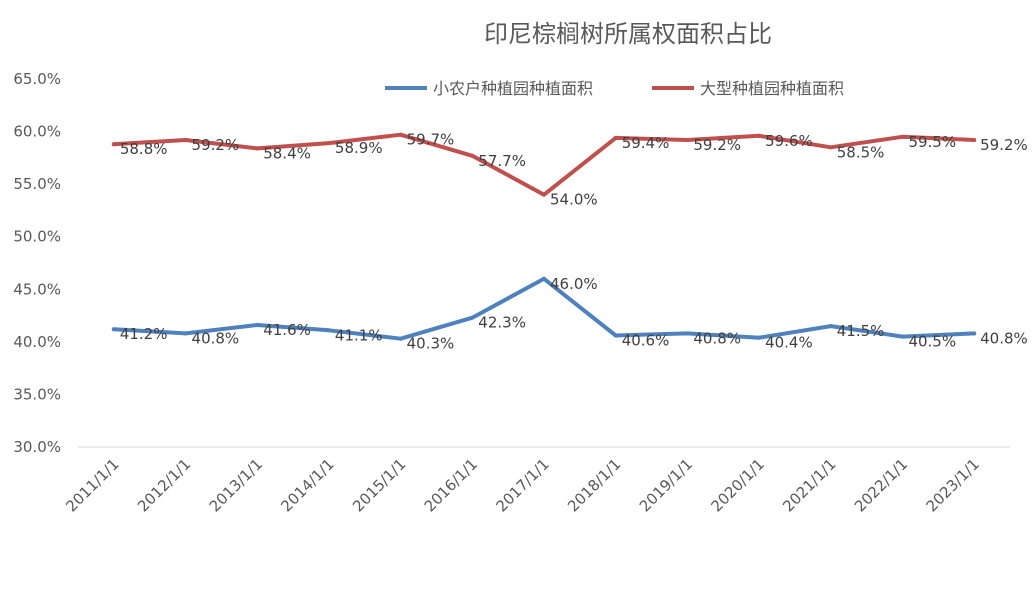  Describe the element at coordinates (502, 161) in the screenshot. I see `data-label-large-plantation: 57.7%` at that location.